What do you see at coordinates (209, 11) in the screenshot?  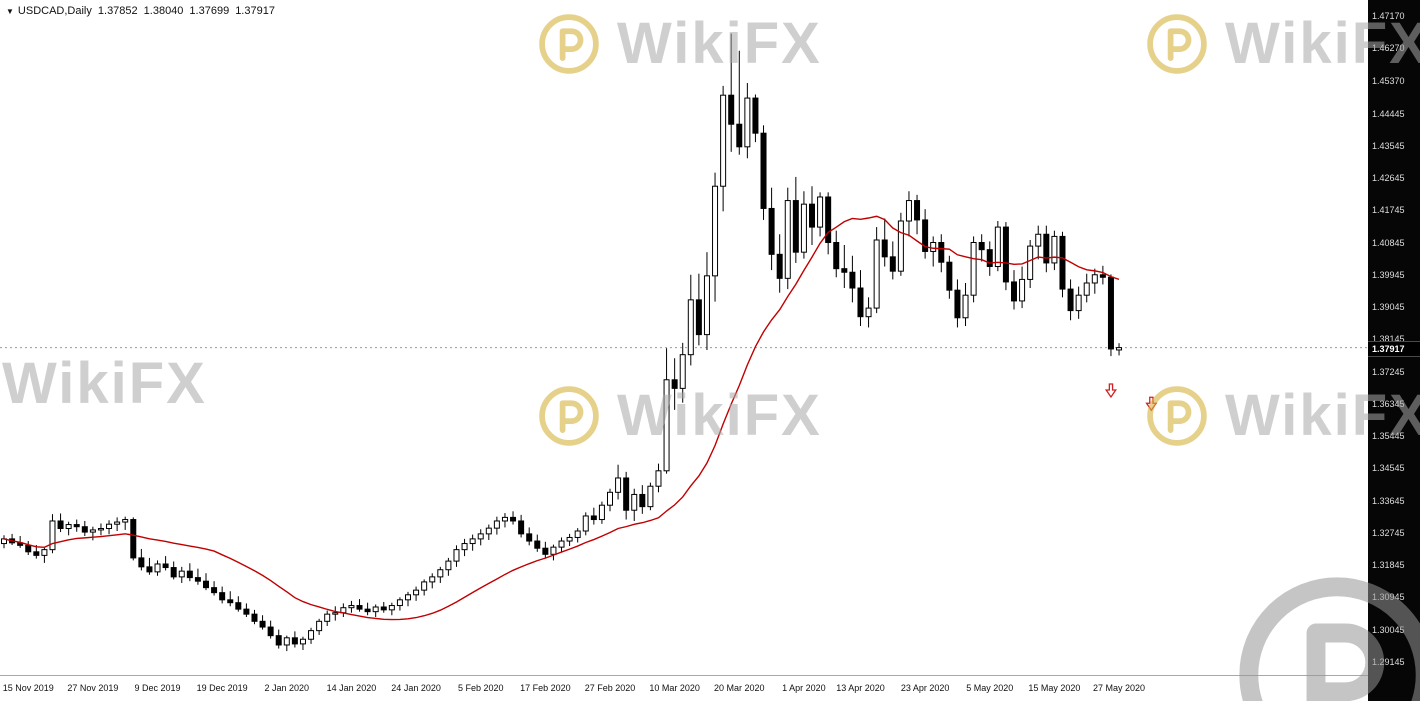 I see `low-value: 1.37699` at bounding box center [209, 11].